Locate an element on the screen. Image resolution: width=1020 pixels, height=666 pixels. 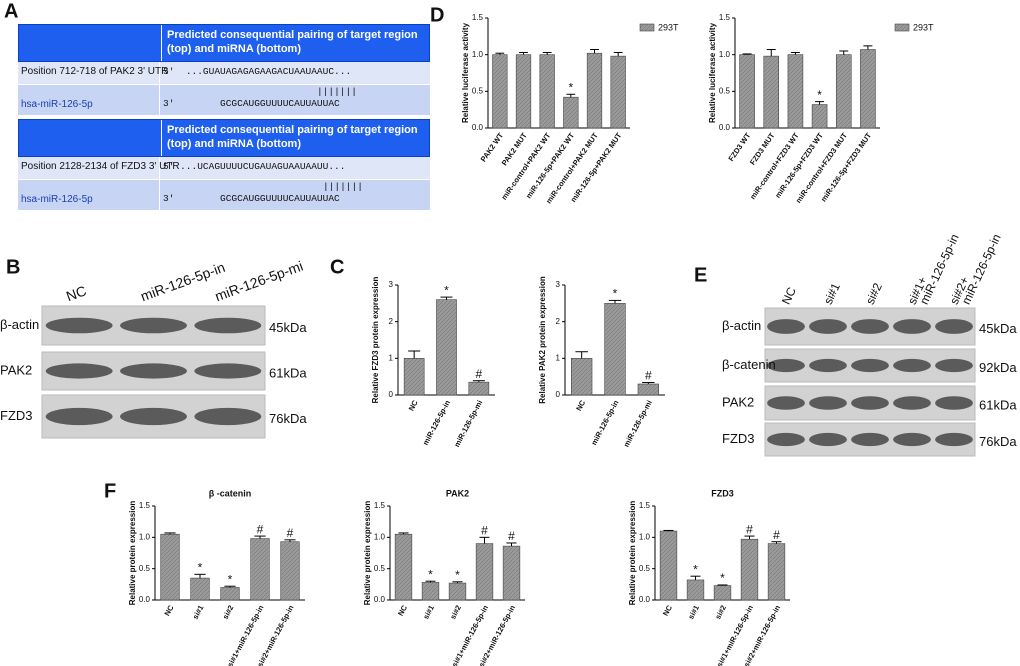
chart-title: PAK2 is located at coordinates (457, 493).